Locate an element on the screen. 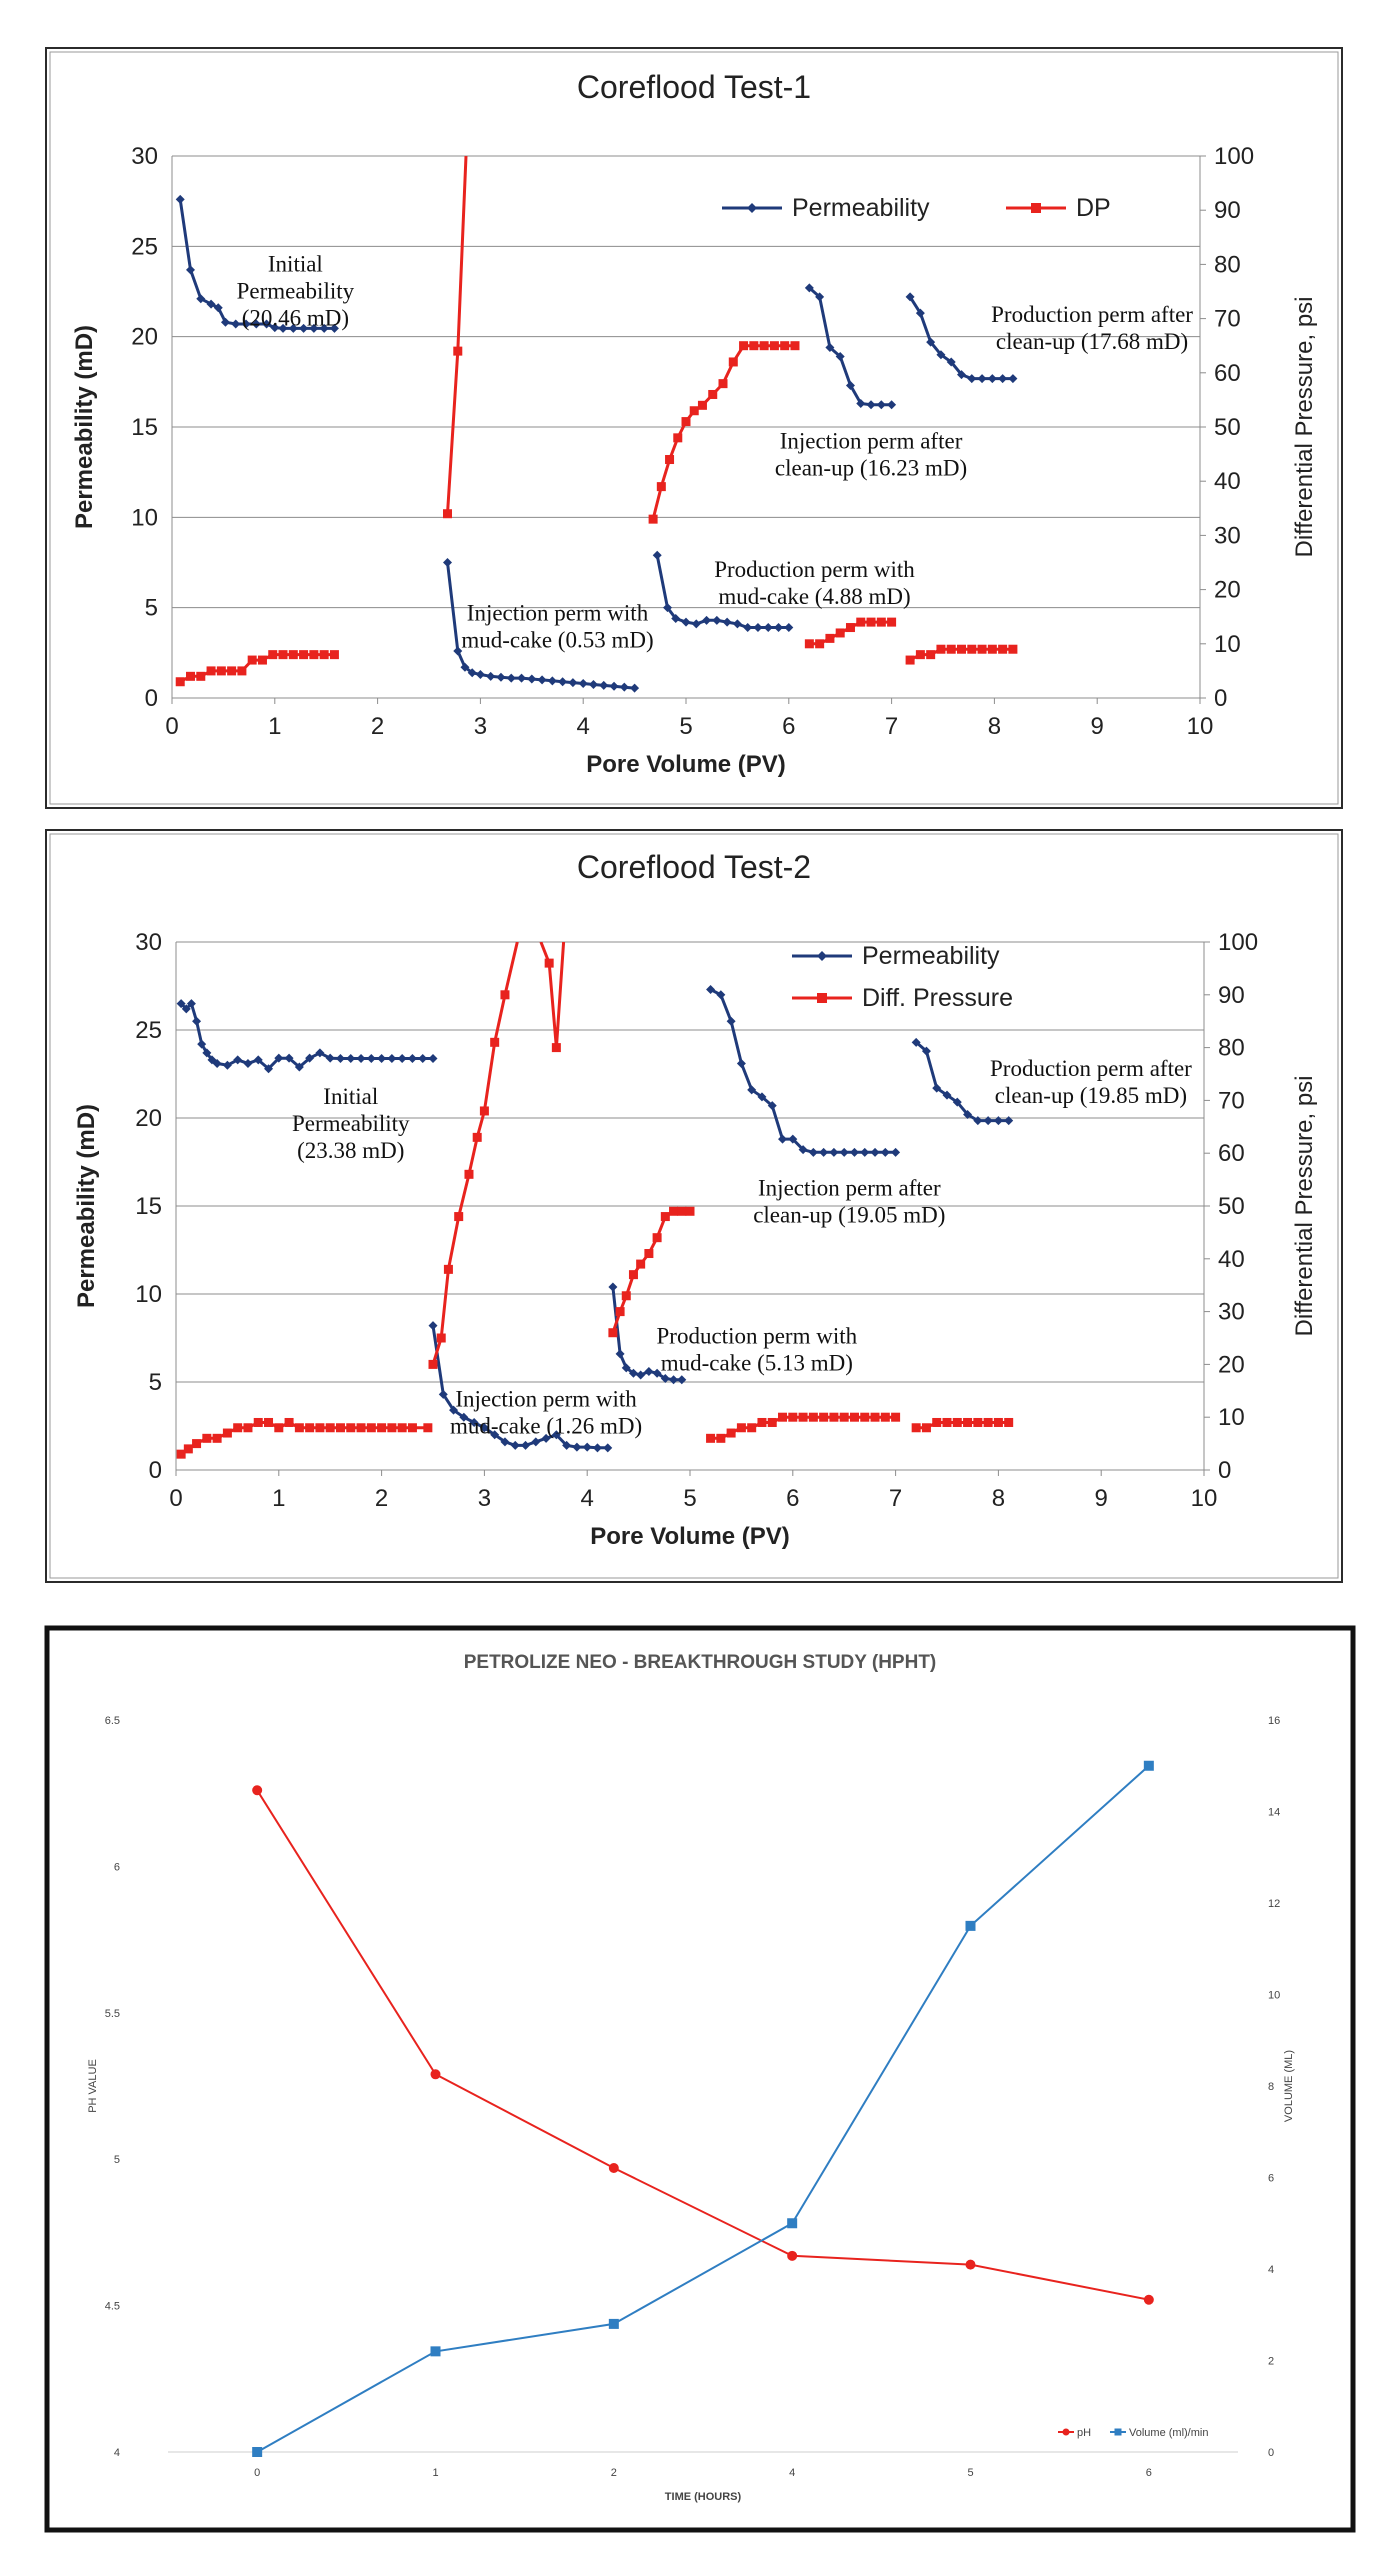  y2-tick-label: 8 is located at coordinates (1271, 2087).